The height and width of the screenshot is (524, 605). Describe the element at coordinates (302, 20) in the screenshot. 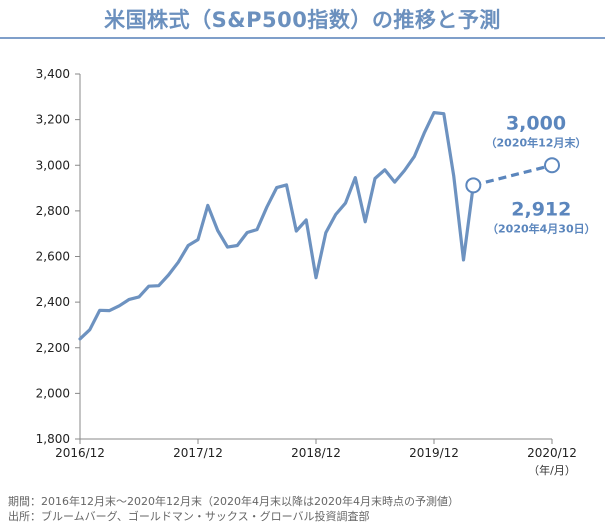

I see `chart-title: 米国株式（S&P500指数）の推移と予測` at that location.